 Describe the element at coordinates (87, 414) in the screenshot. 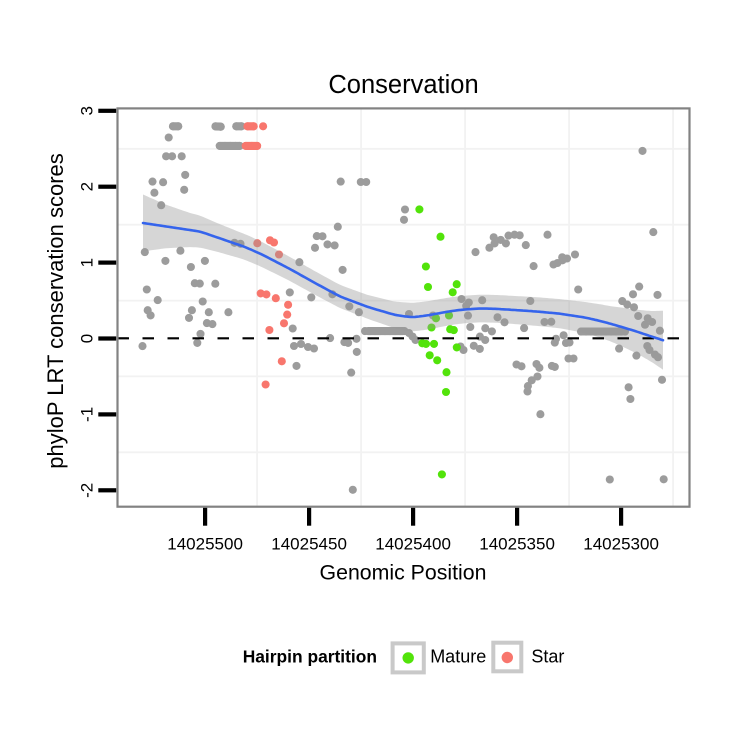

I see `svg-text: -1` at that location.